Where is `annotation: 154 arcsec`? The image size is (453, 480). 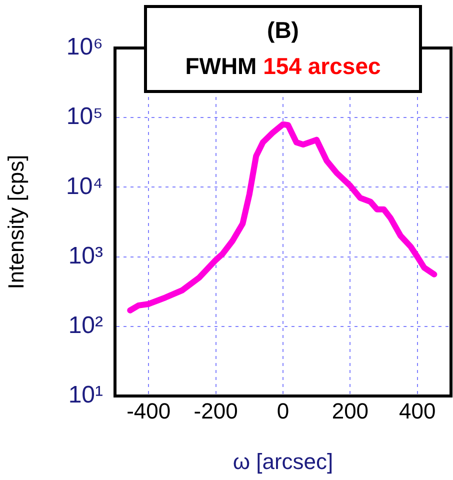 annotation: 154 arcsec is located at coordinates (321, 66).